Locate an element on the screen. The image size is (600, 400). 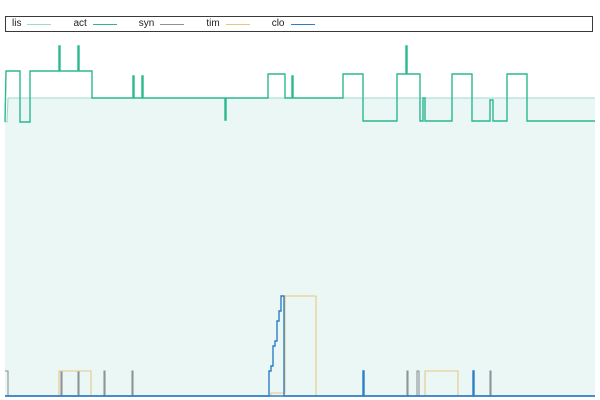
legend-item-syn: syn is located at coordinates (162, 24).